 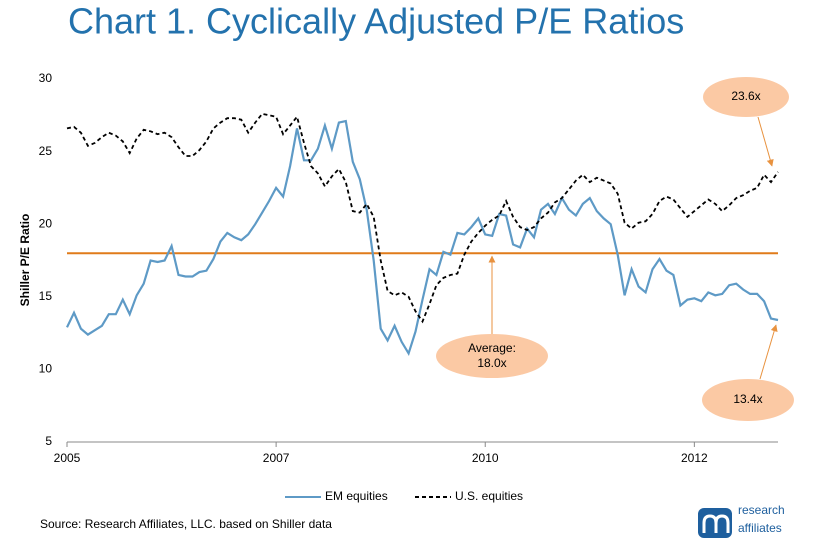 I want to click on logo: research affiliates, so click(x=741, y=520).